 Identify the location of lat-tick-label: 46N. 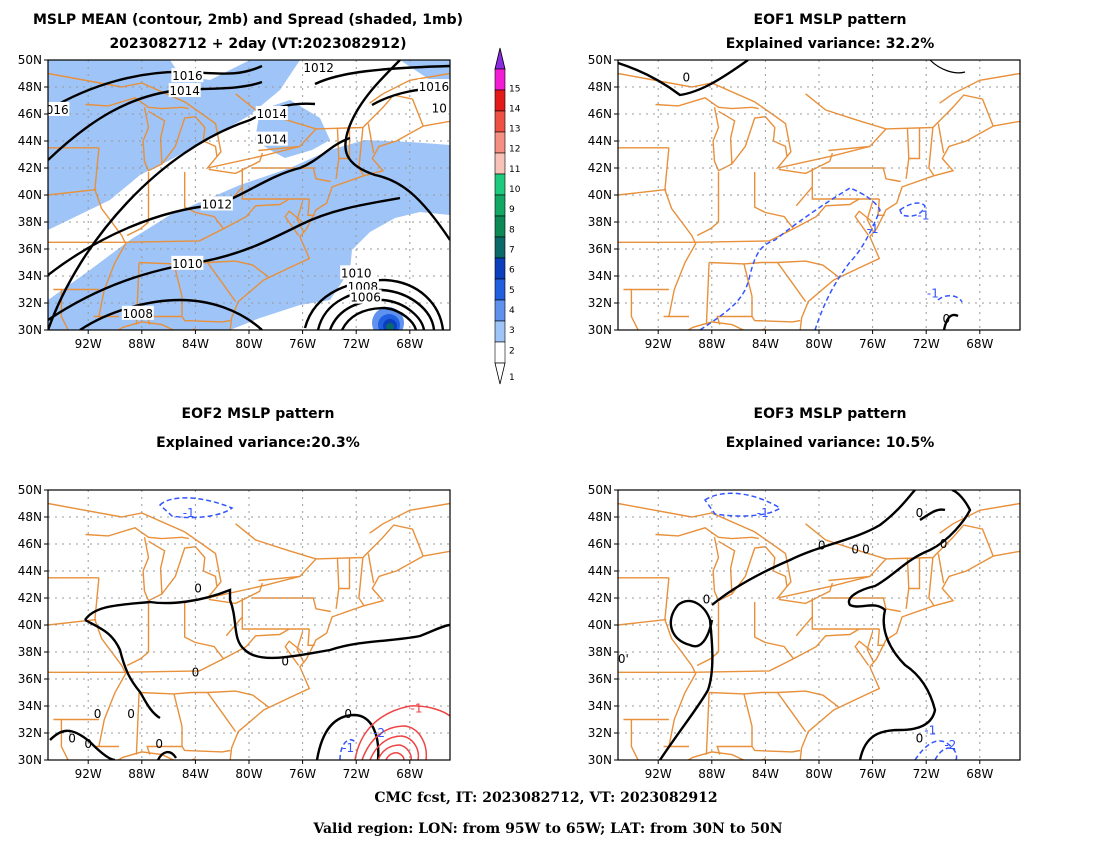
(30, 544).